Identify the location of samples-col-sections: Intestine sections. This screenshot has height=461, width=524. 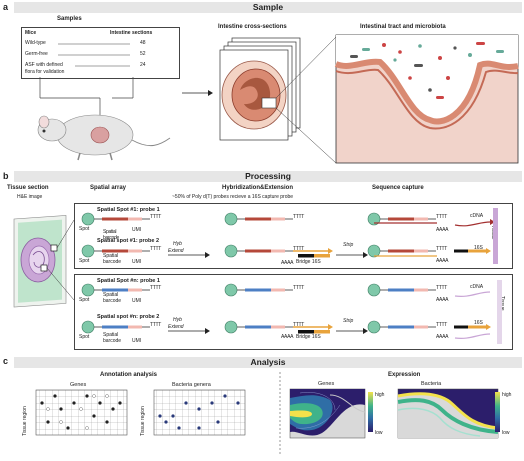
(131, 33).